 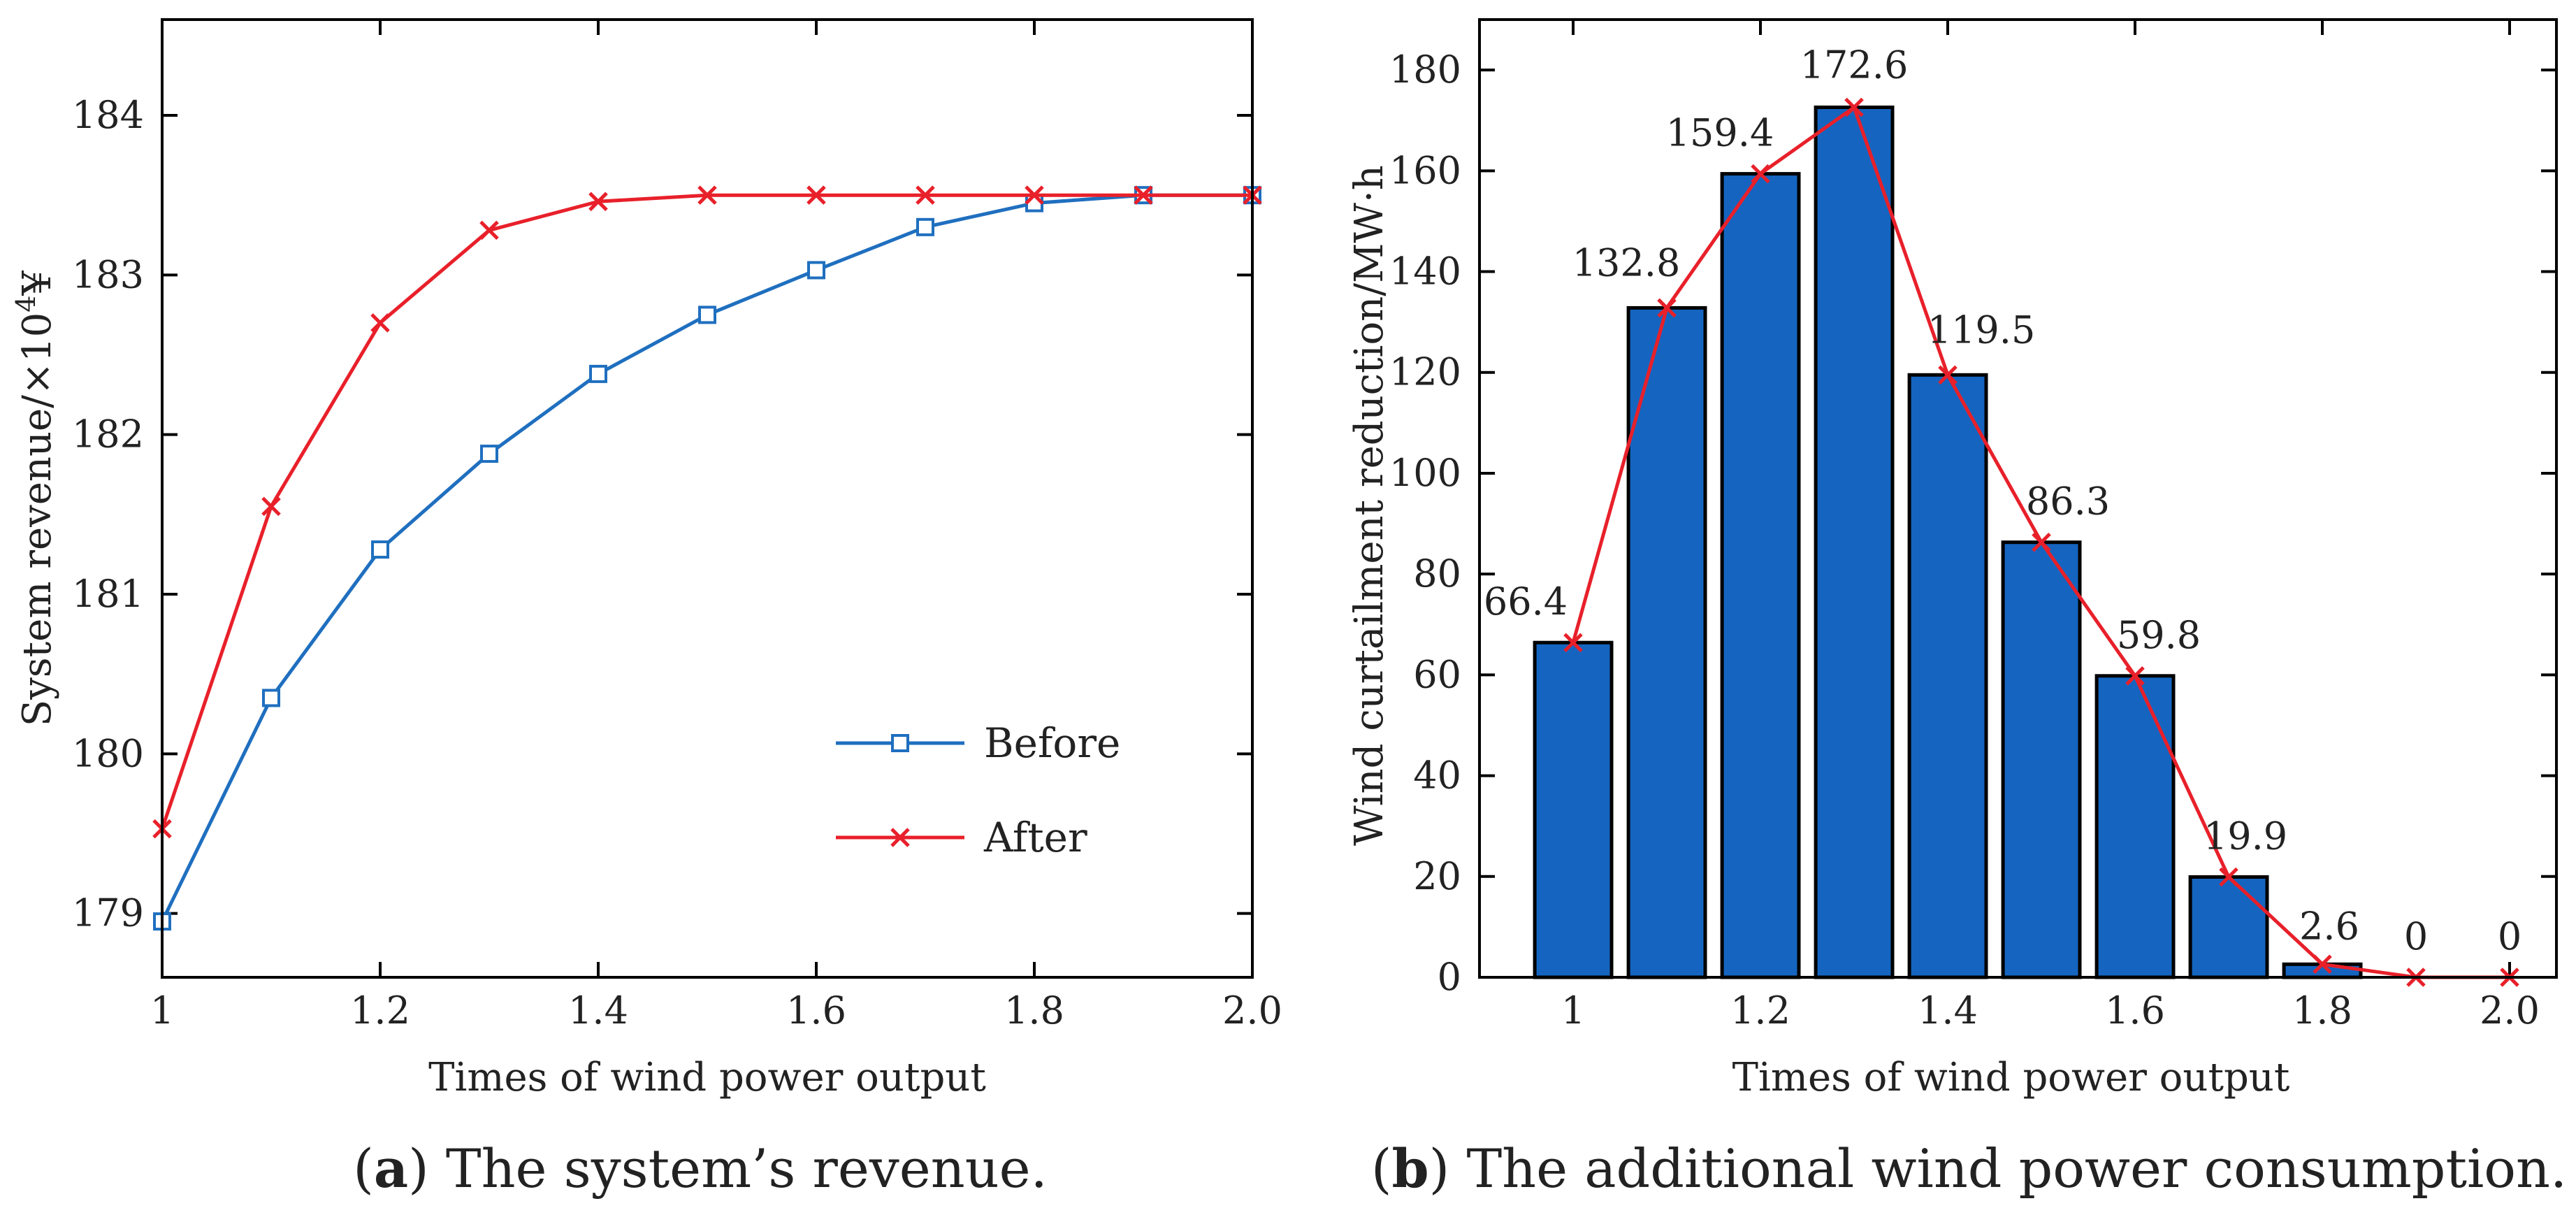 What do you see at coordinates (1437, 876) in the screenshot?
I see `chart-b-y-tick-label: 20` at bounding box center [1437, 876].